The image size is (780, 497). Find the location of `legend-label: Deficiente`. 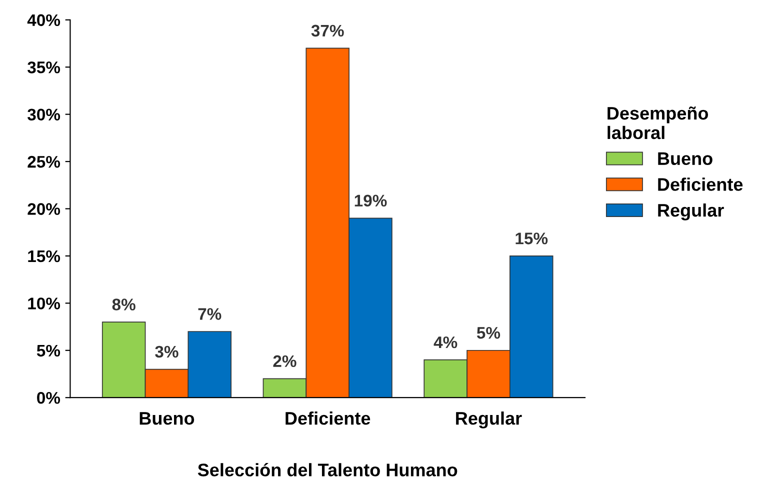

legend-label: Deficiente is located at coordinates (700, 184).